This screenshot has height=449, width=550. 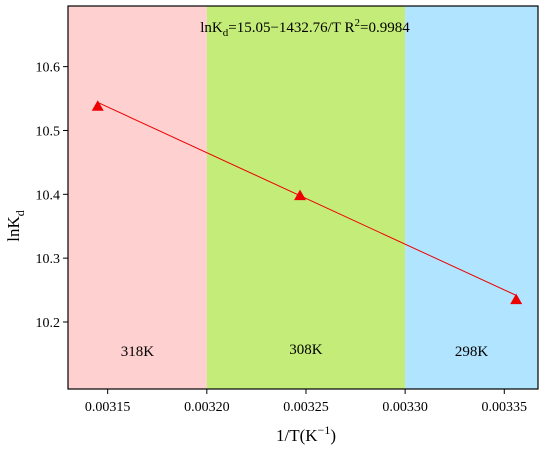 I want to click on region-labels: 318K 308K 298K, so click(x=305, y=351).